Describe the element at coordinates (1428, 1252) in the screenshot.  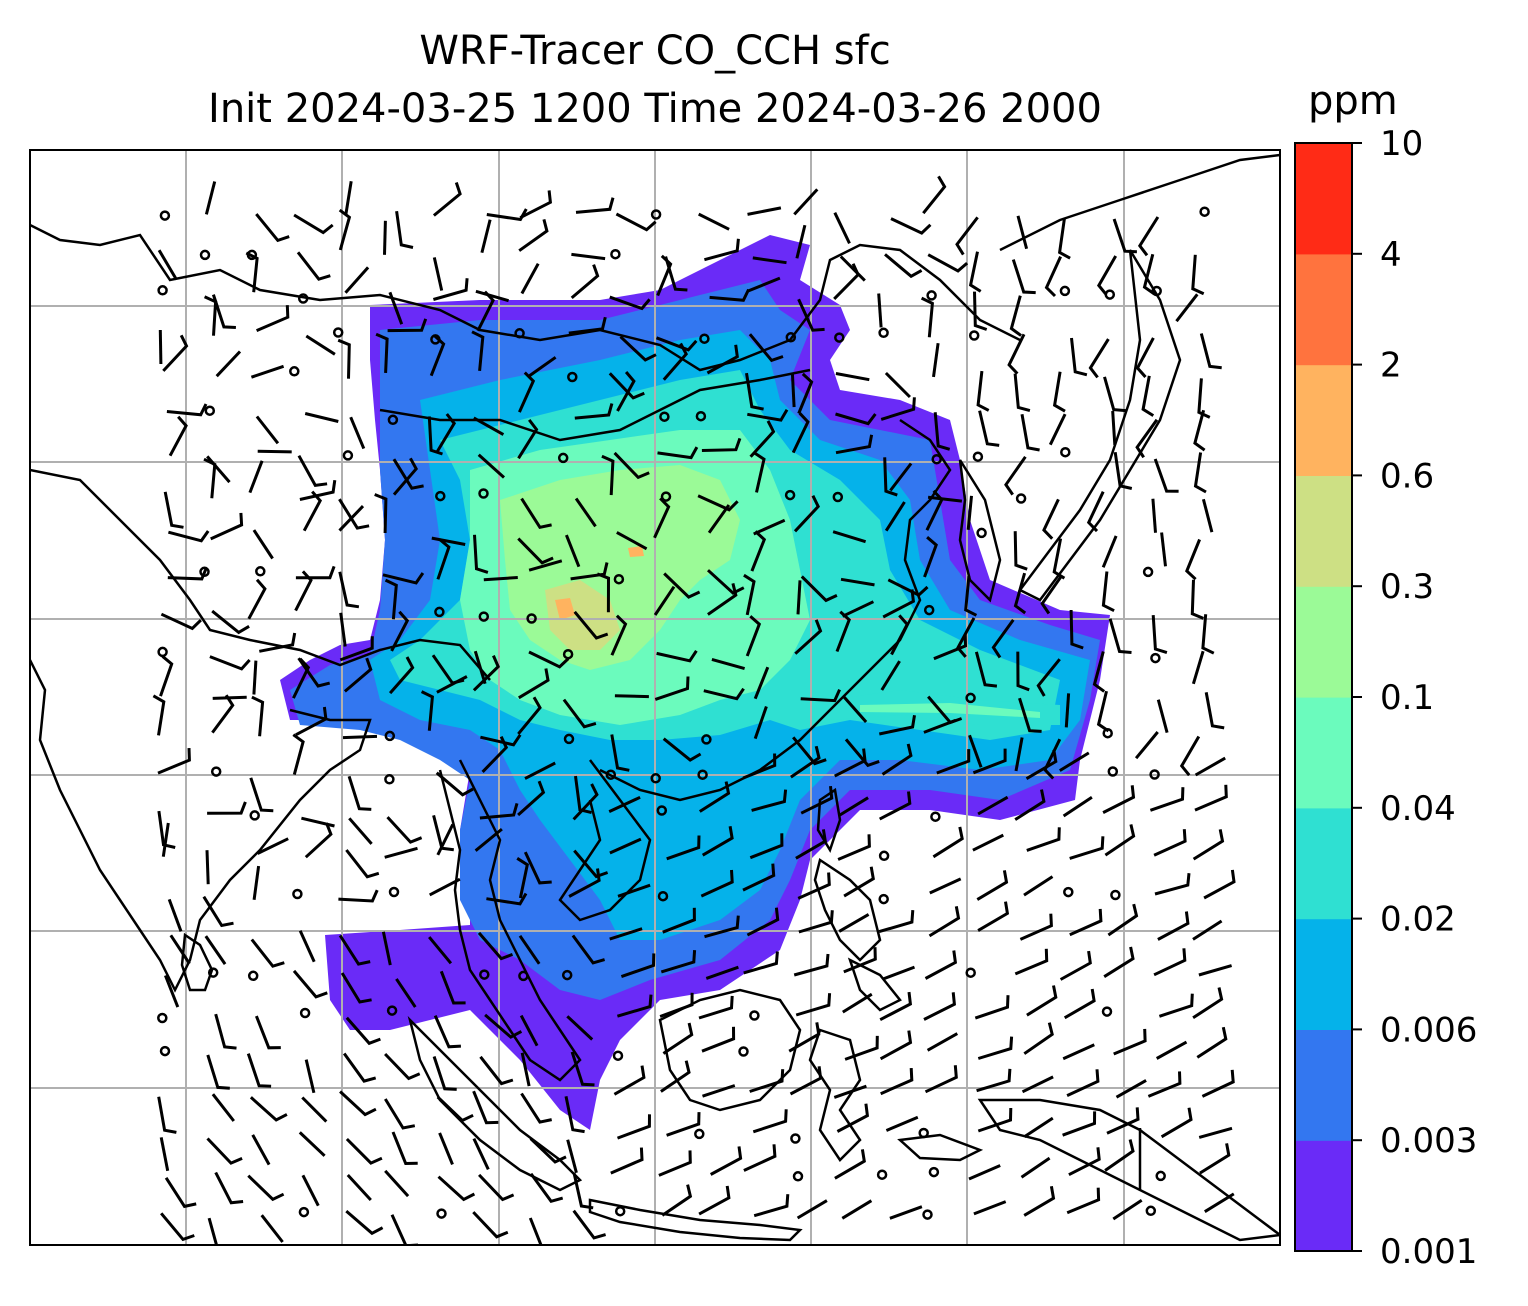
I see `colorbar-tick-label-0: 0.001` at that location.